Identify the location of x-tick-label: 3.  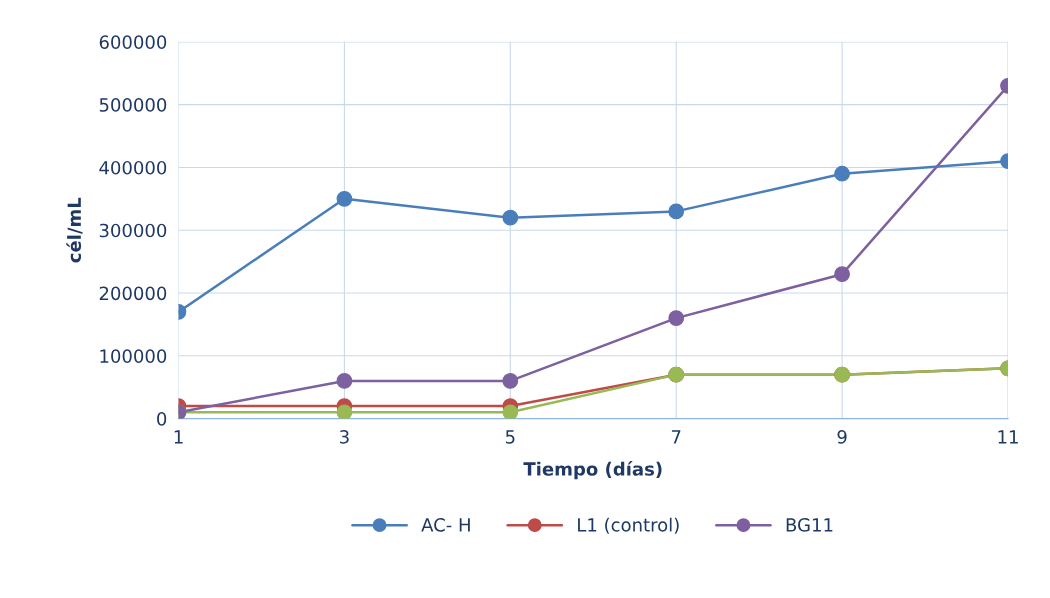
(344, 437).